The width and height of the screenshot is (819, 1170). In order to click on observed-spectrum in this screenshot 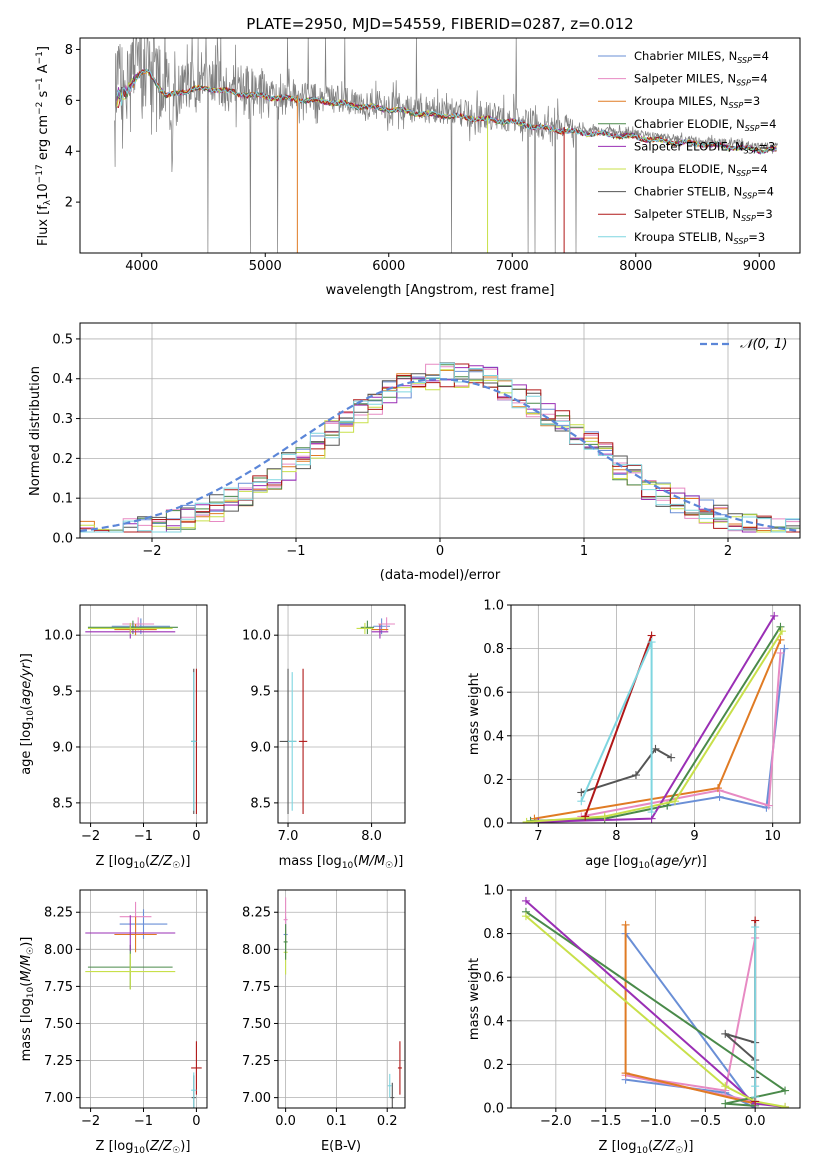, I will do `click(446, 145)`.